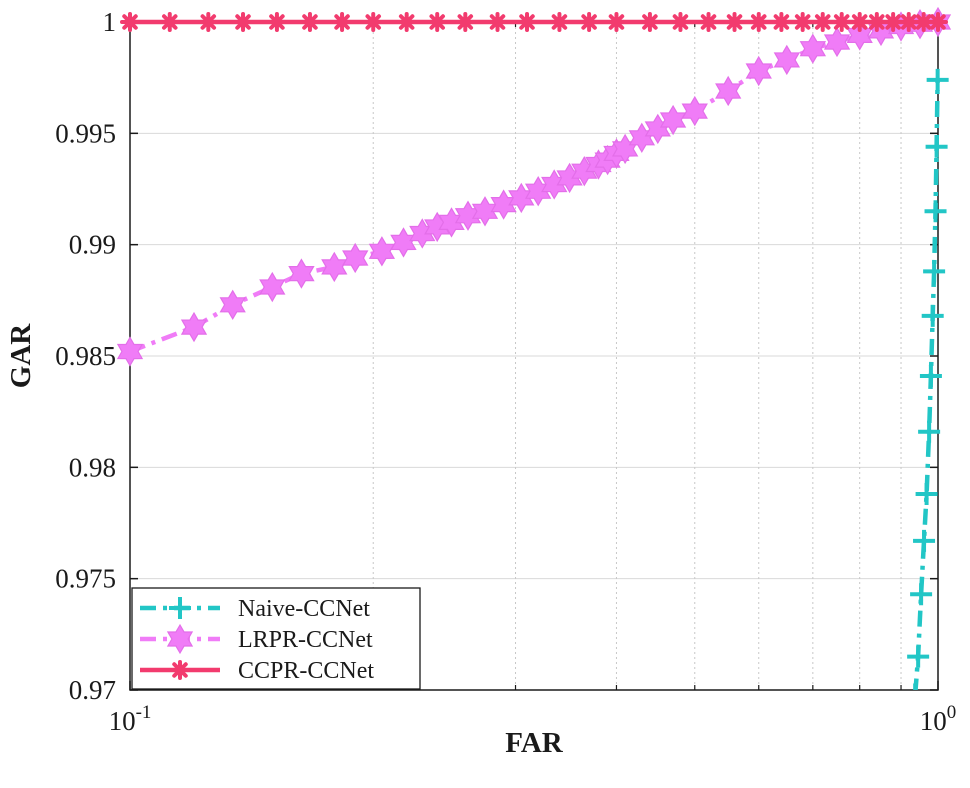 This screenshot has height=788, width=970. I want to click on series-naive-ccnet, so click(928, 379).